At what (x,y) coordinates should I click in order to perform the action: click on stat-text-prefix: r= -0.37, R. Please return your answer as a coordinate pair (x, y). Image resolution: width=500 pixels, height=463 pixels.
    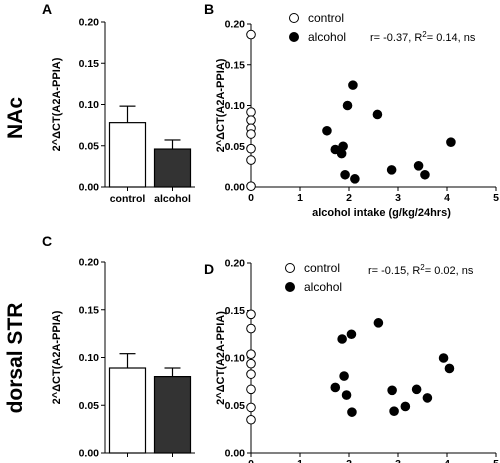
    Looking at the image, I should click on (396, 38).